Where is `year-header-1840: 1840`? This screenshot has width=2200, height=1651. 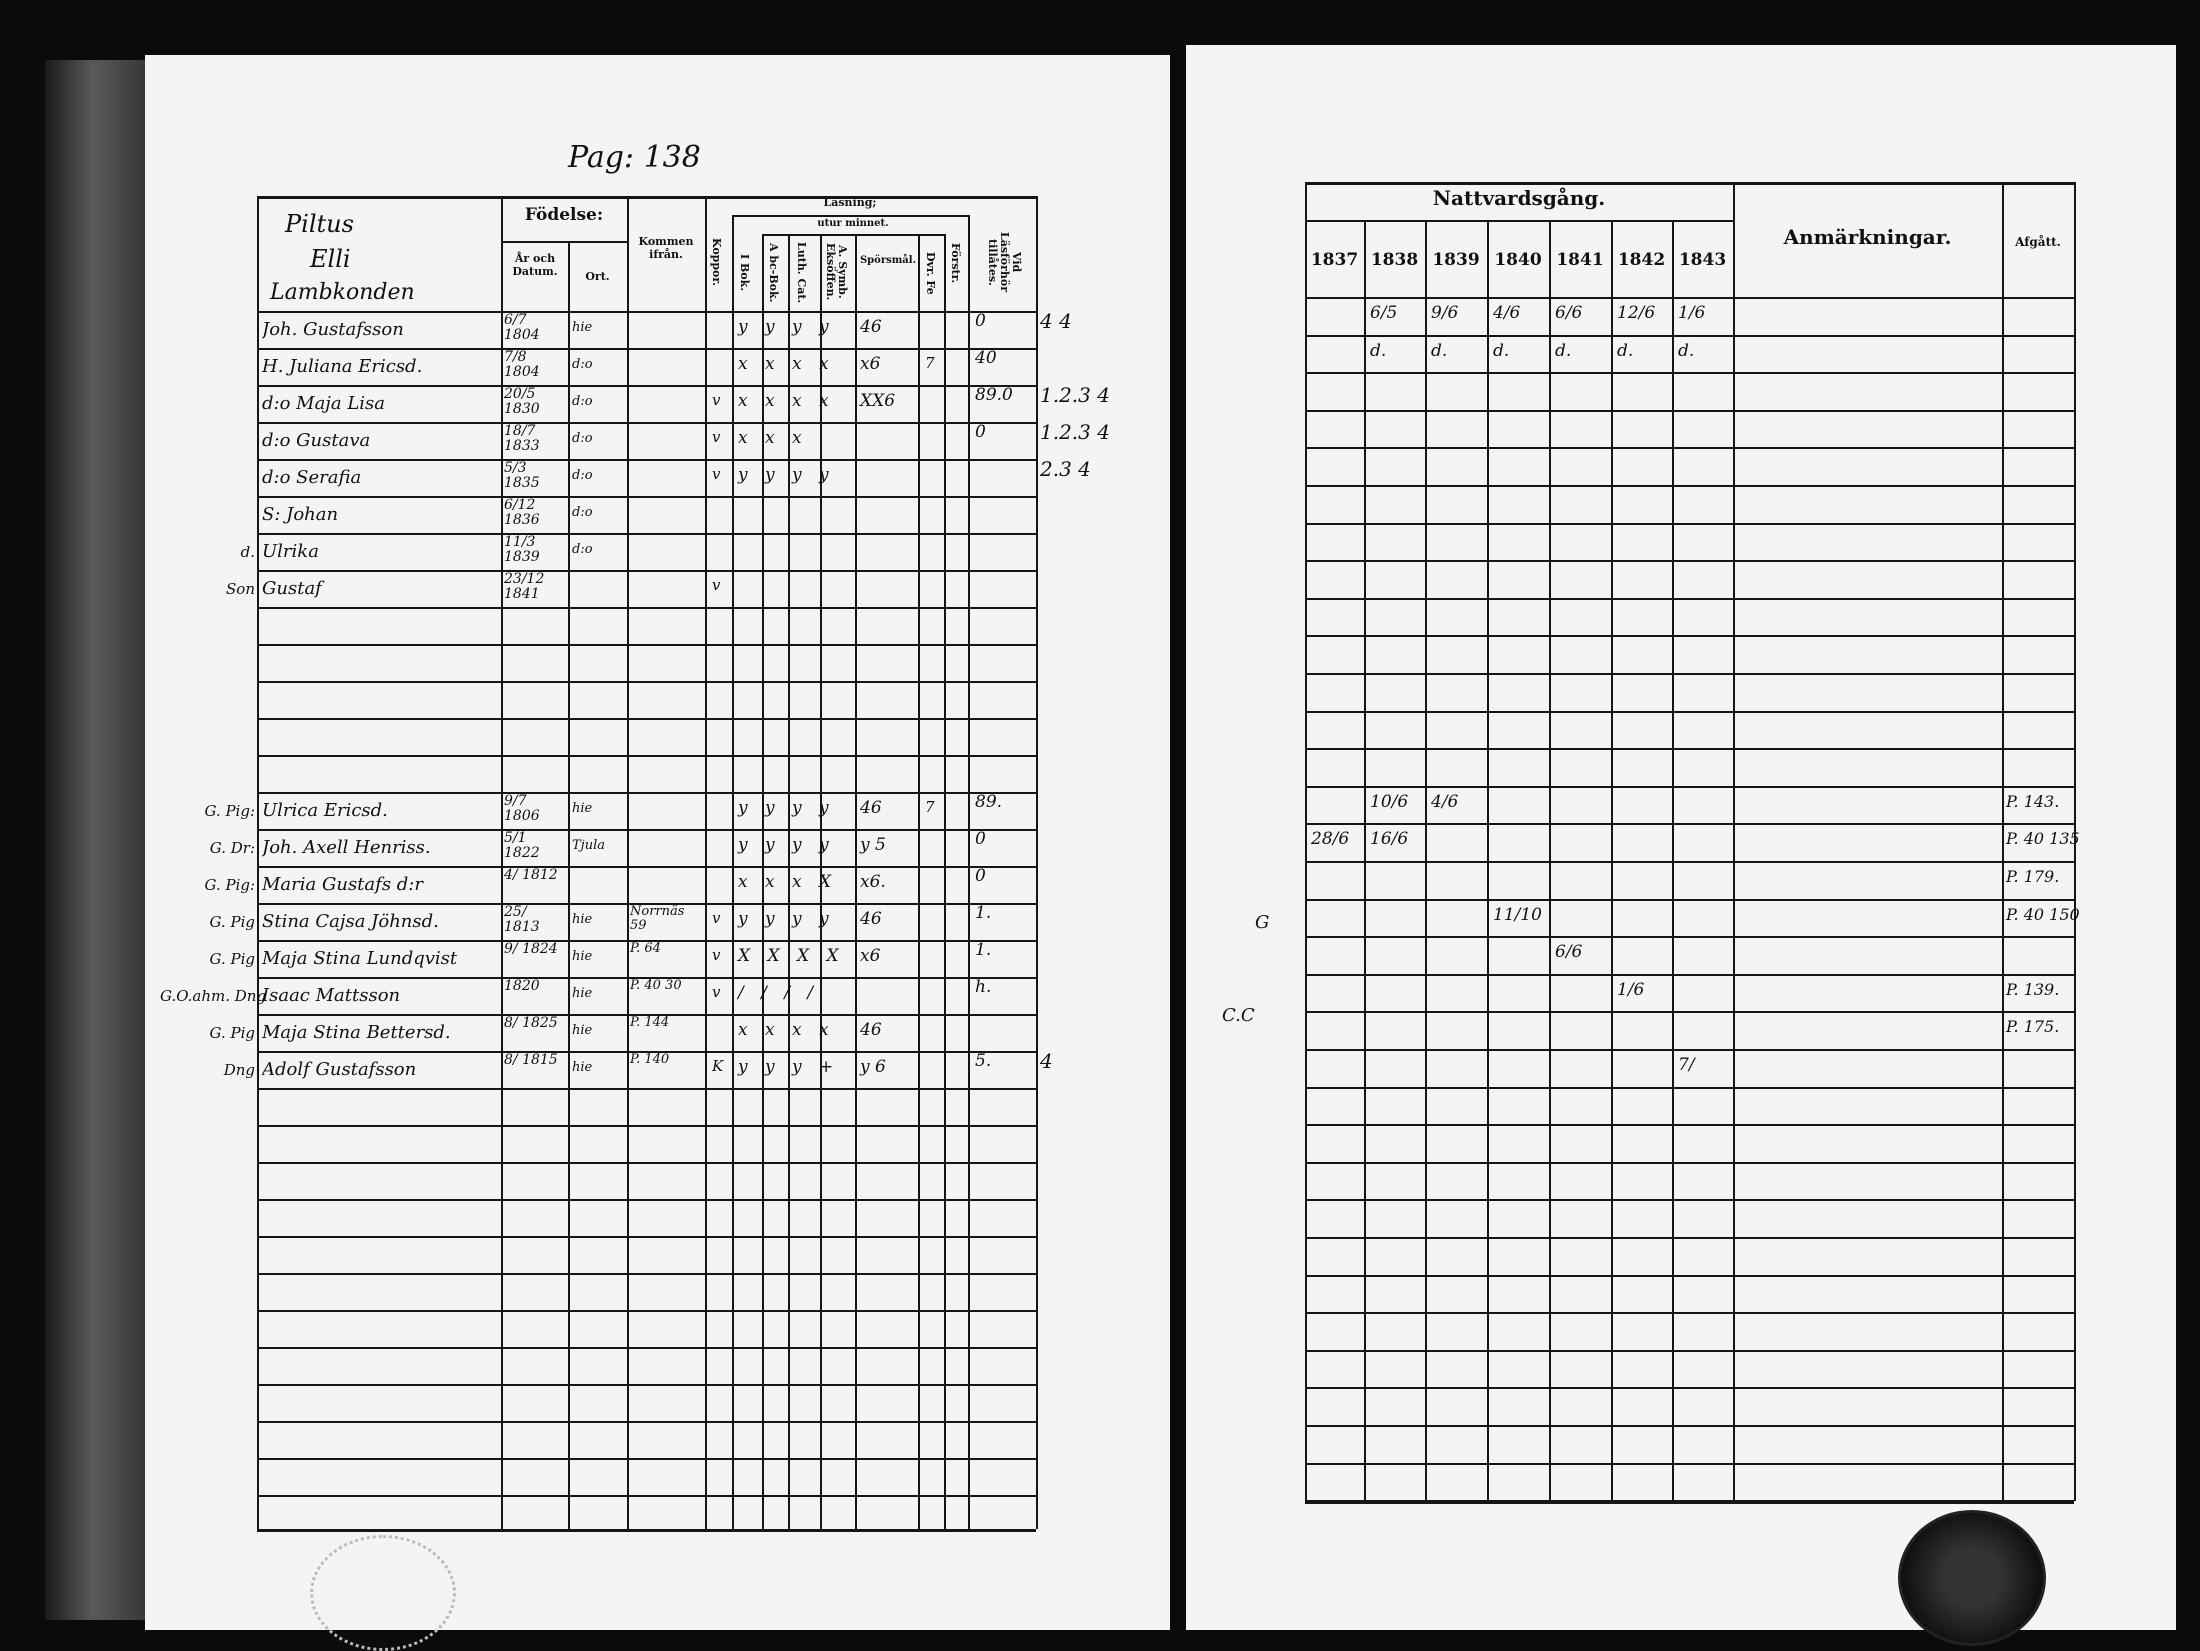
year-header-1840: 1840 is located at coordinates (1518, 260).